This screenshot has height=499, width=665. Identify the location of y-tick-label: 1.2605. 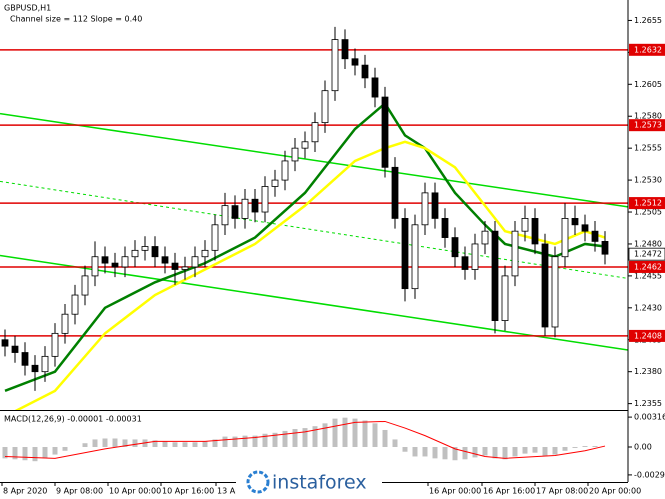
(648, 84).